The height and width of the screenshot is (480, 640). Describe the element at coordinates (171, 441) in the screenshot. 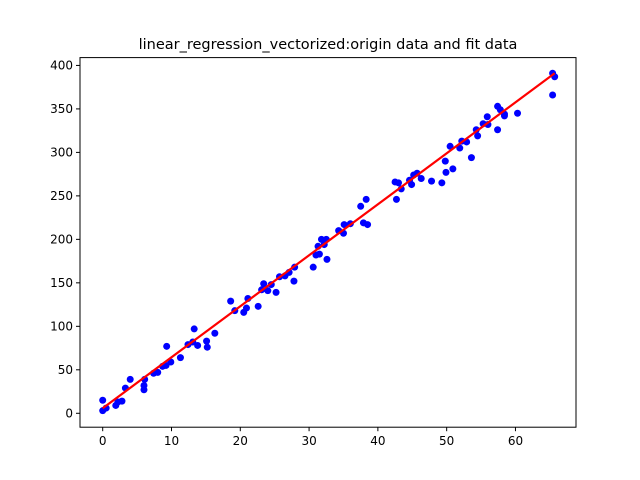

I see `x-tick-label: 10` at that location.